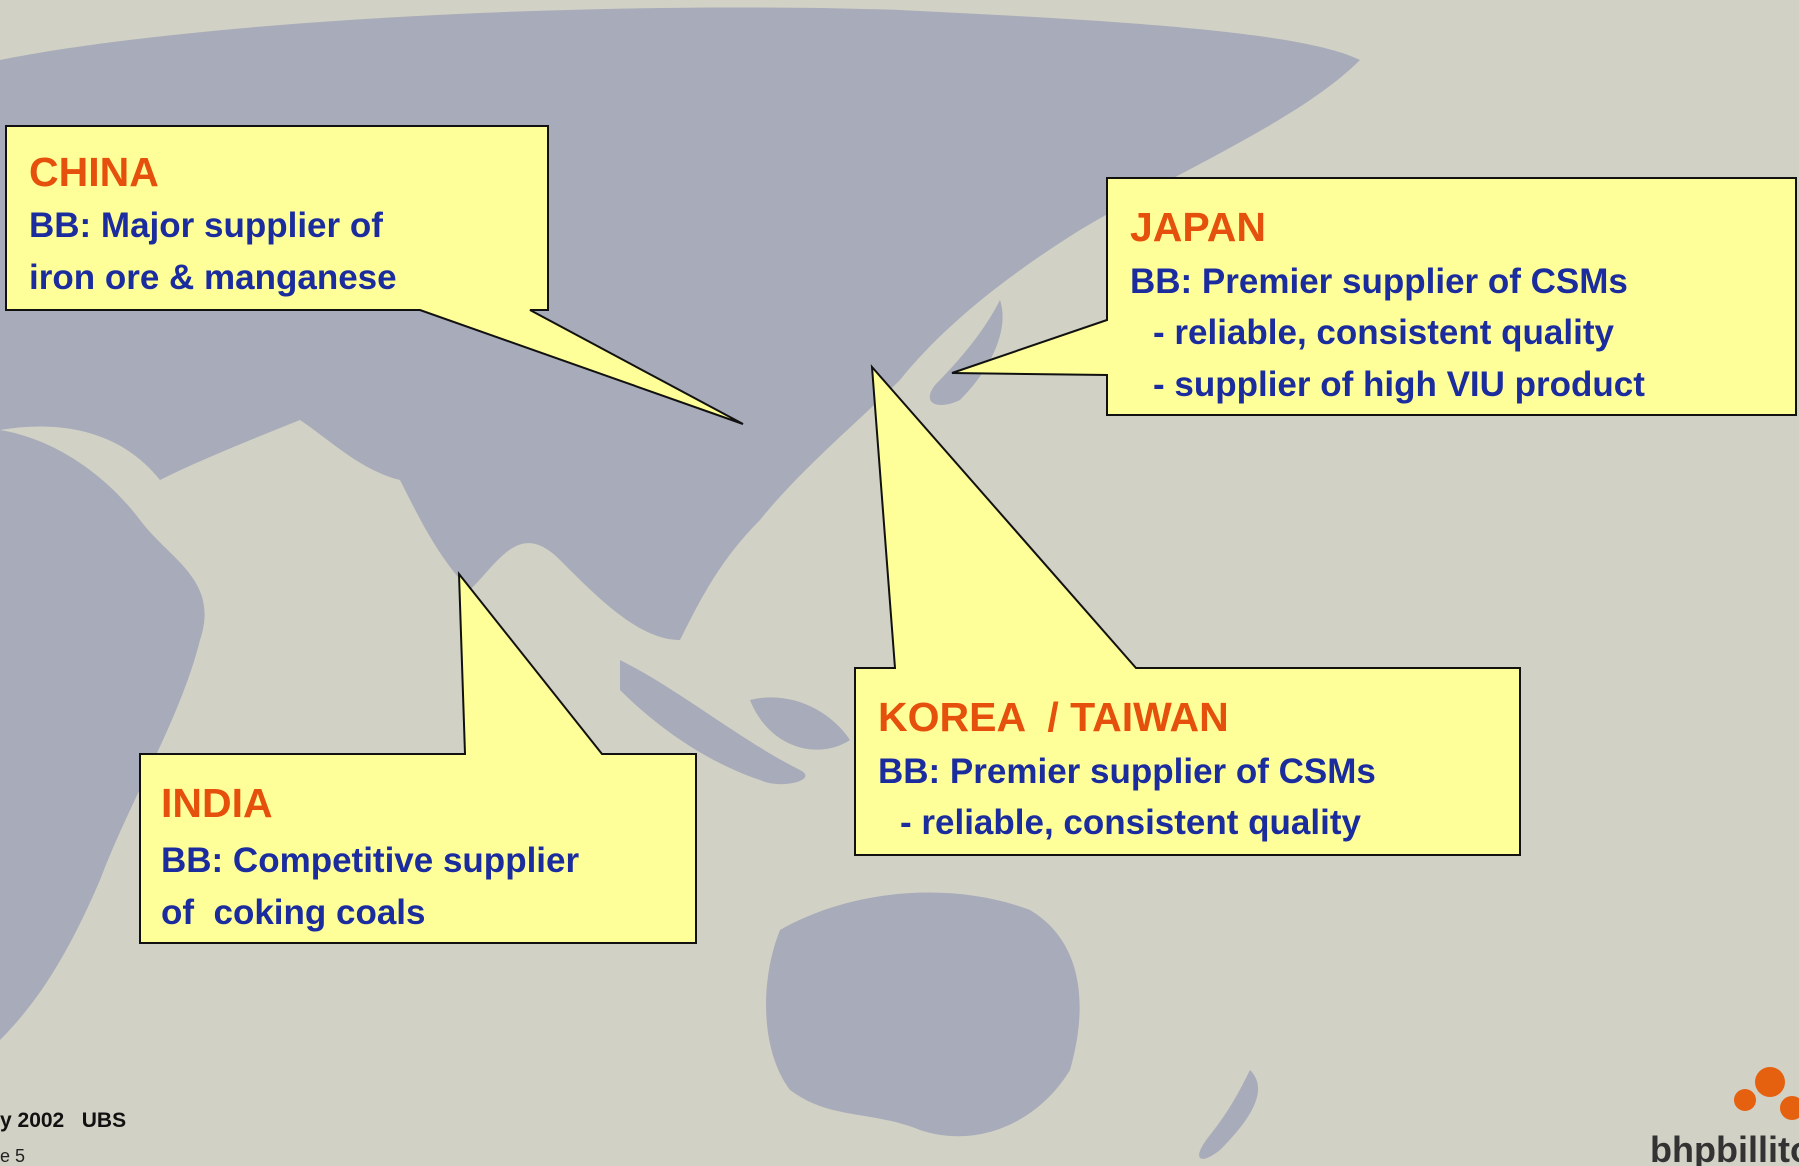  Describe the element at coordinates (102, 735) in the screenshot. I see `africa` at that location.